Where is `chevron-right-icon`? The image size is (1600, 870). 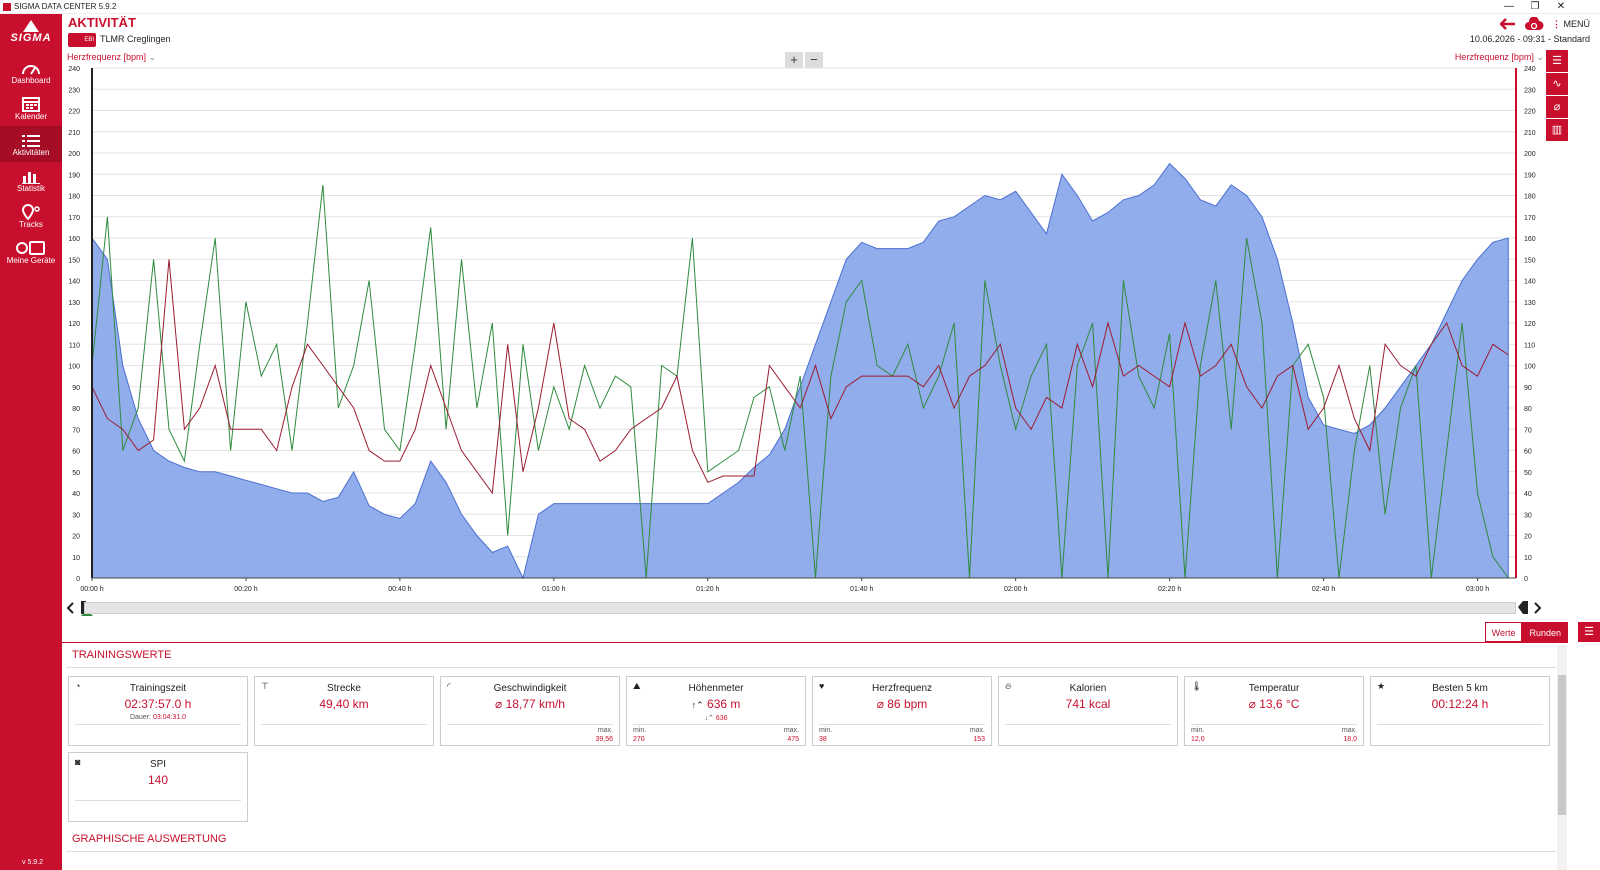
chevron-right-icon is located at coordinates (1537, 608).